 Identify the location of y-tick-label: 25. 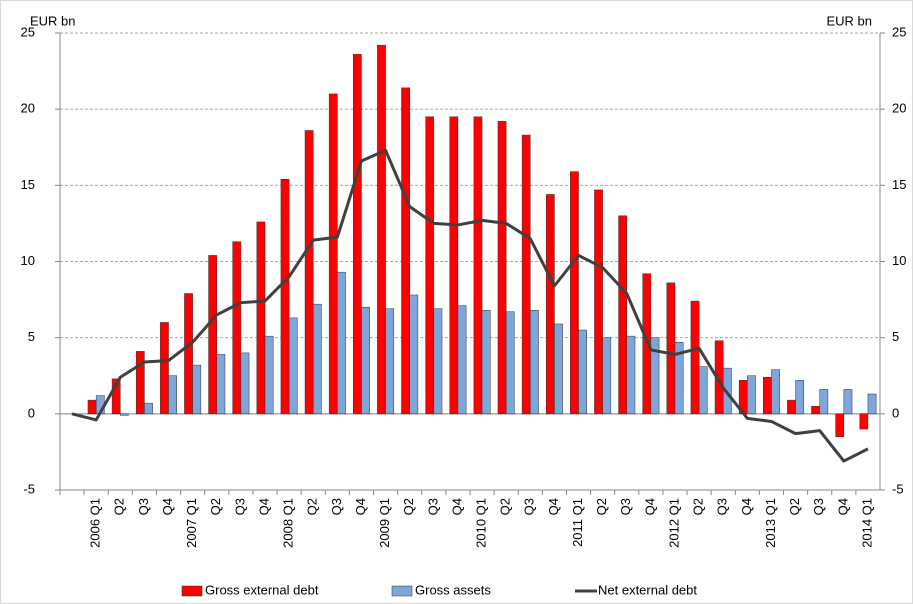
(28, 31).